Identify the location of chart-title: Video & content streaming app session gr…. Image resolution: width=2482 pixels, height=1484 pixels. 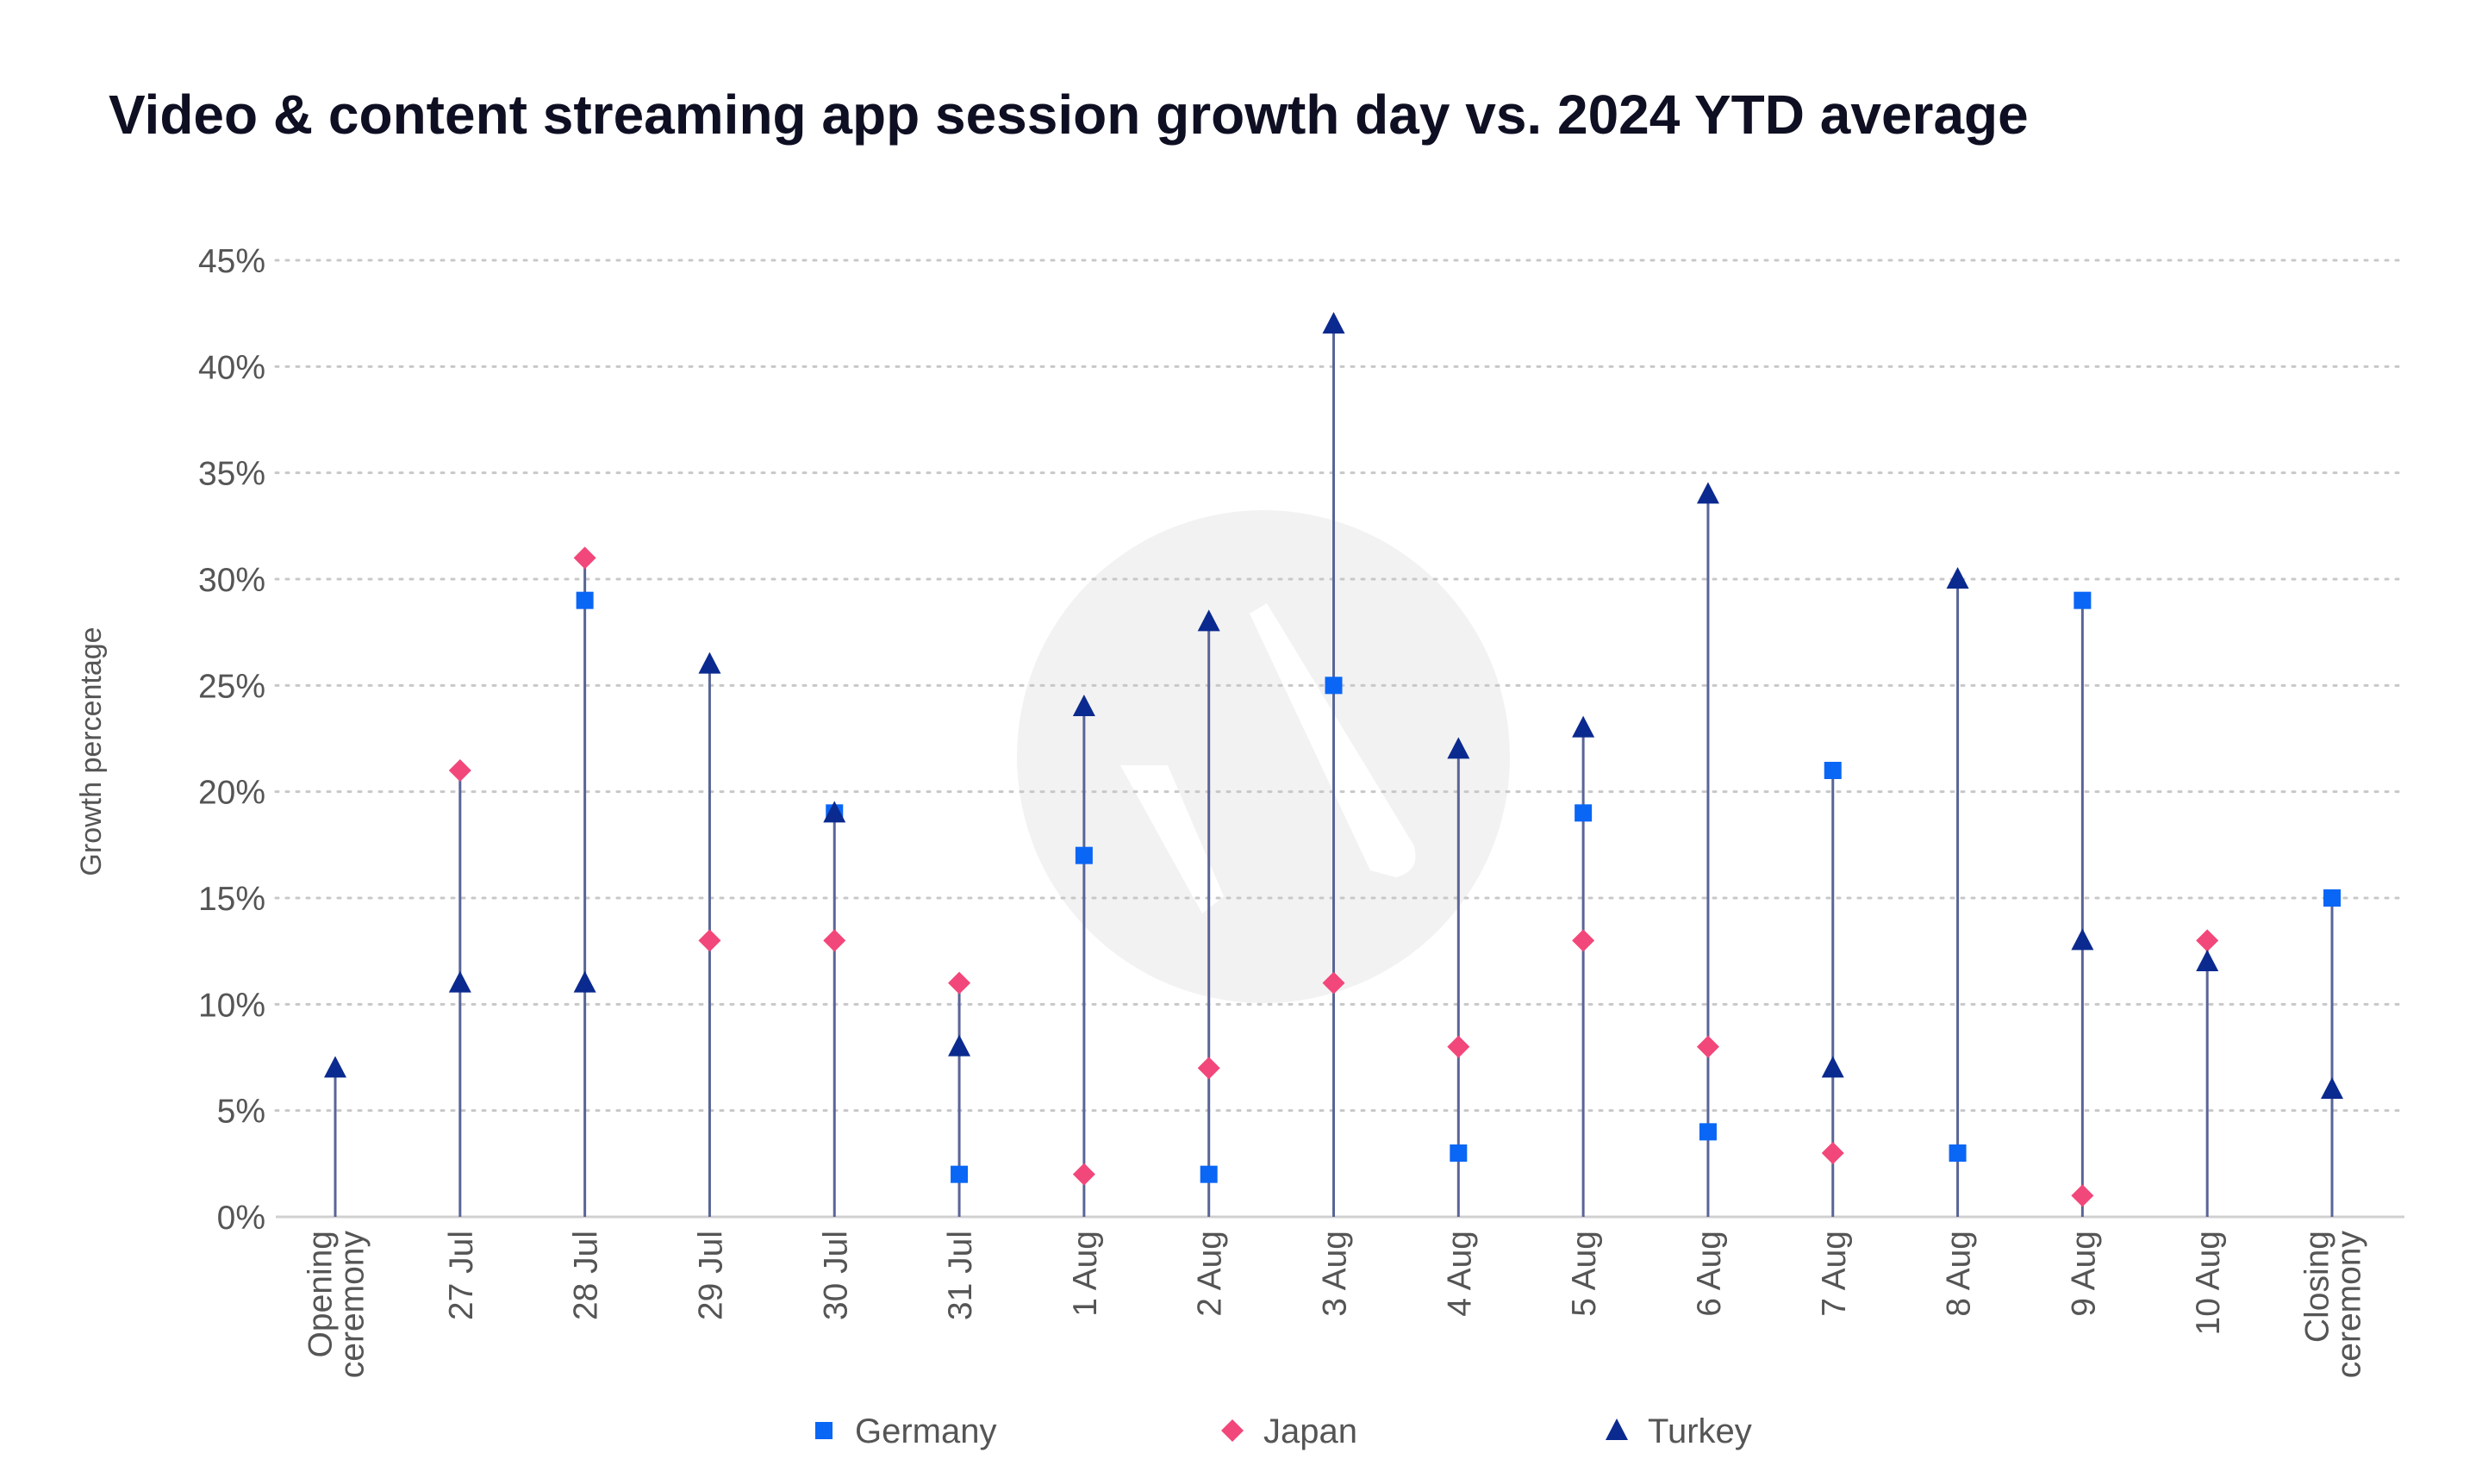
(1069, 115).